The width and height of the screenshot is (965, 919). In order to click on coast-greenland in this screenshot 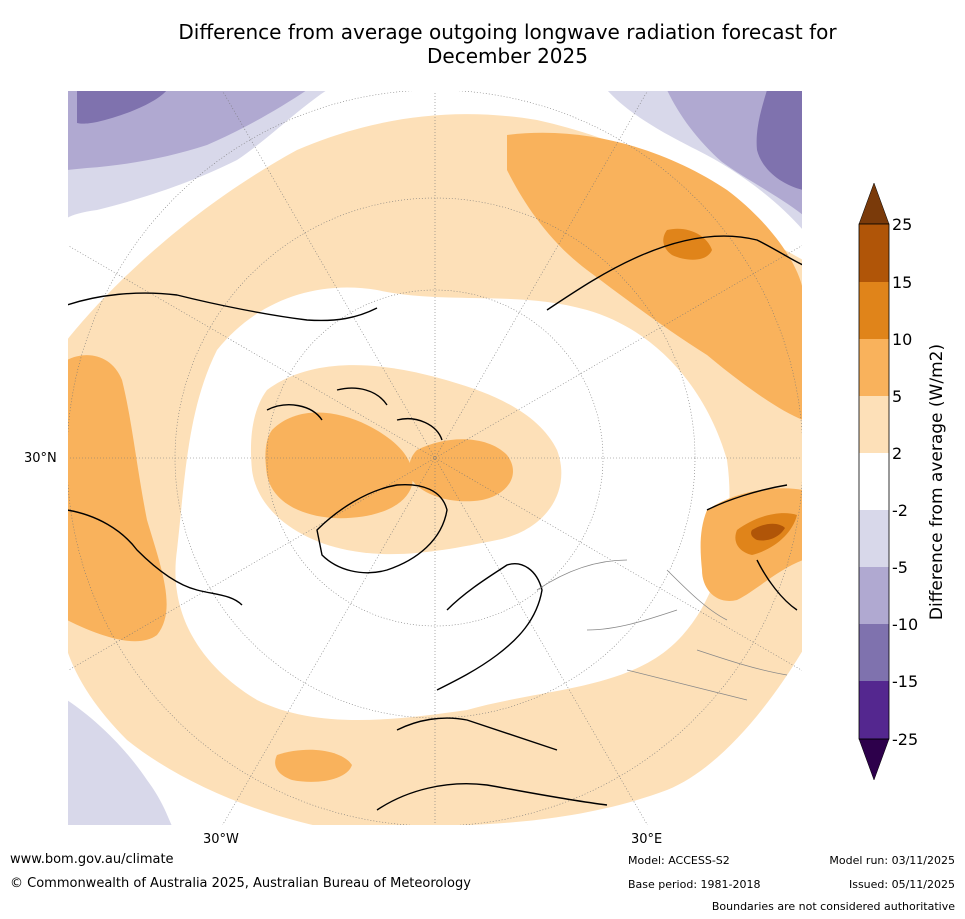, I will do `click(382, 528)`.